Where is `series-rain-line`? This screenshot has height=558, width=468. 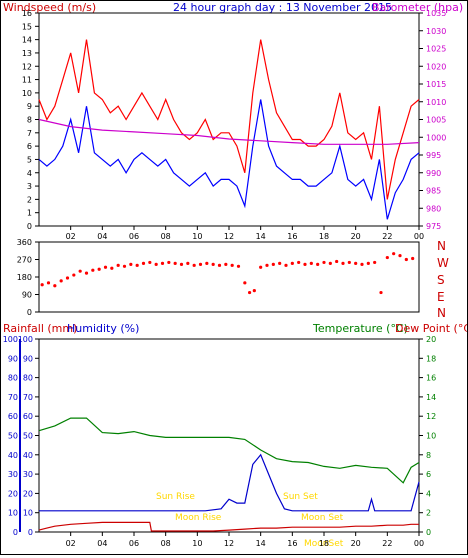
series-rain-line is located at coordinates (228, 526).